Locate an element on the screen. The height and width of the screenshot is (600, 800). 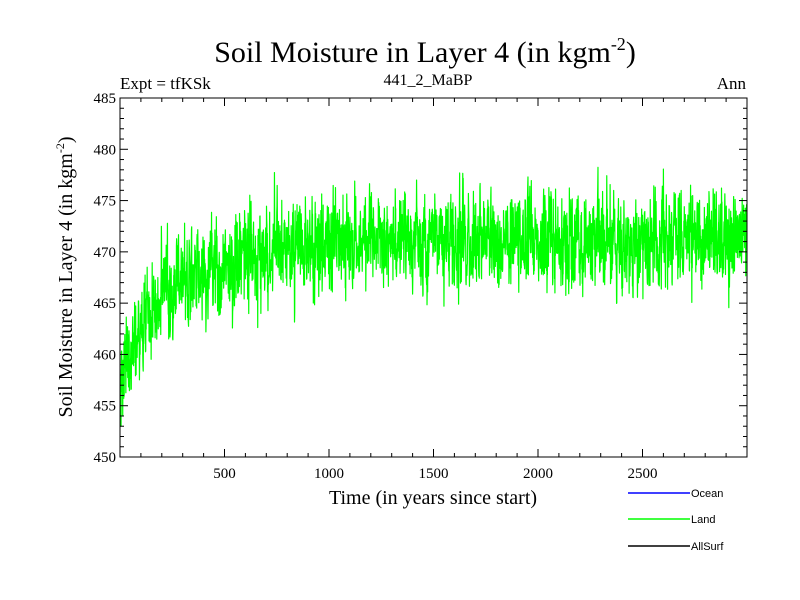
y-tick-label: 475 is located at coordinates (105, 202).